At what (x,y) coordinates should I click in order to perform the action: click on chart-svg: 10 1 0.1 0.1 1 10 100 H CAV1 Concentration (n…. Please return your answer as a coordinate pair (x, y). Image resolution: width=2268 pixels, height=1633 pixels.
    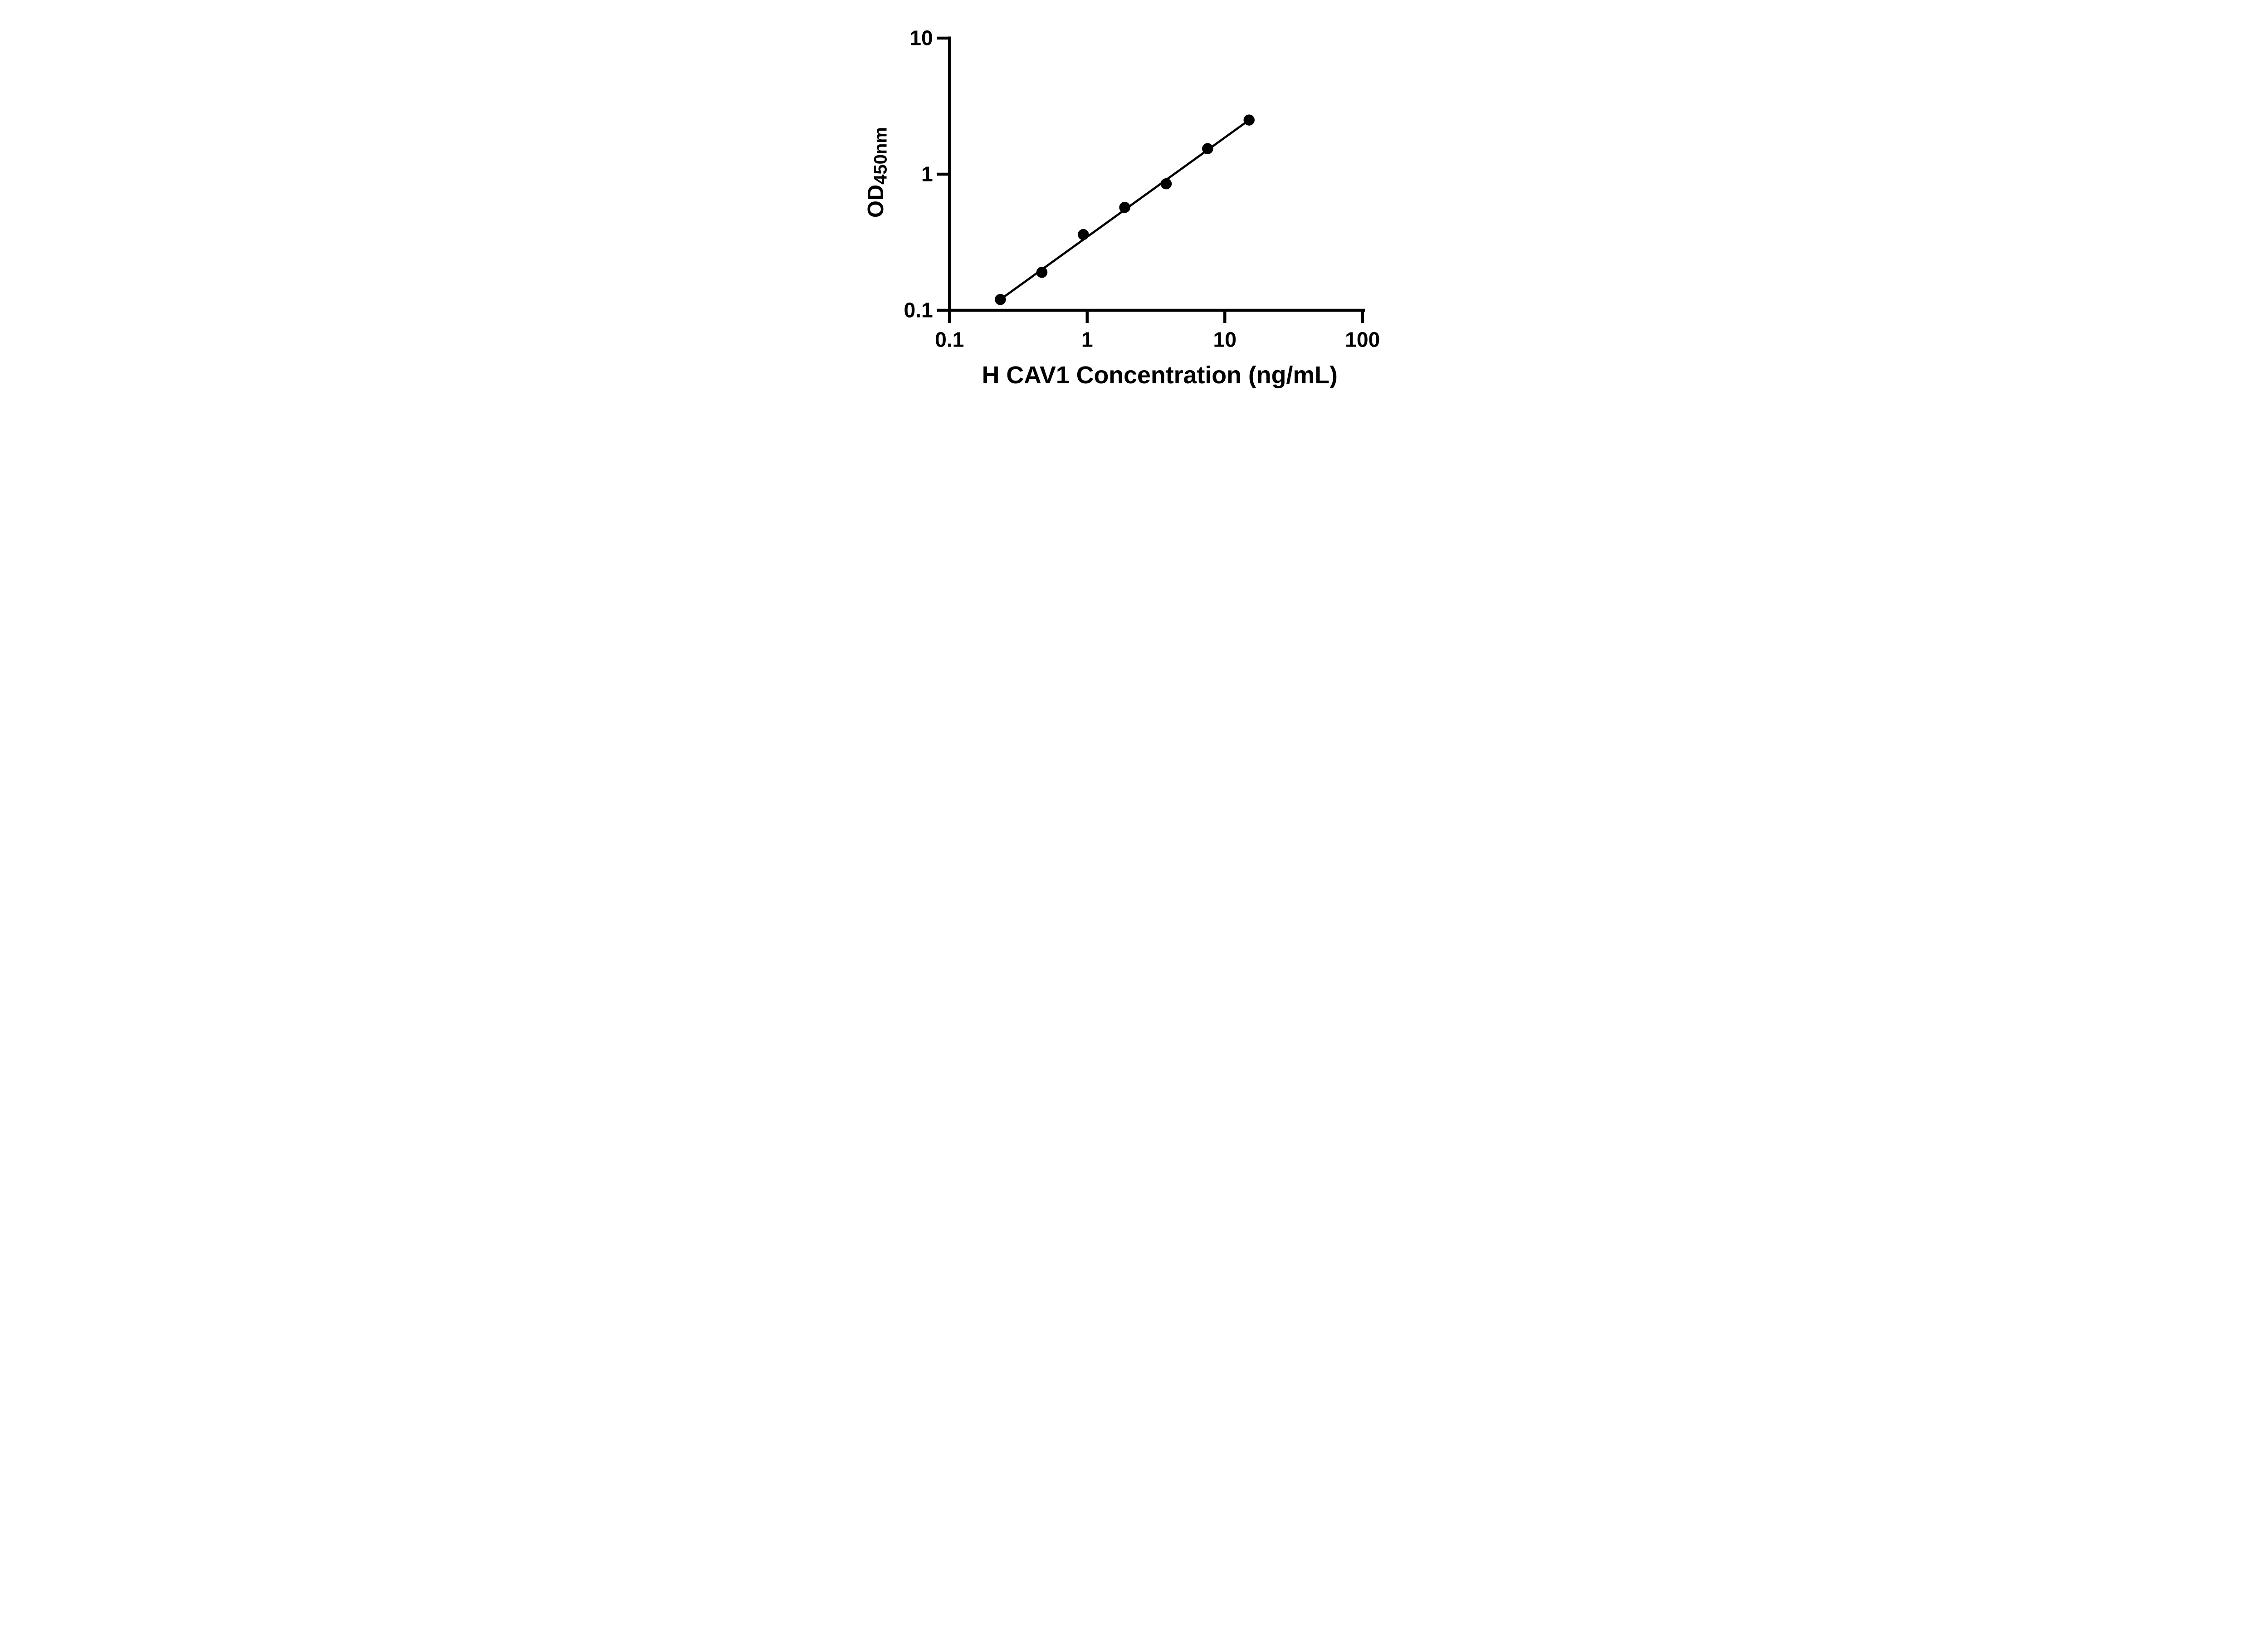
    Looking at the image, I should click on (1122, 207).